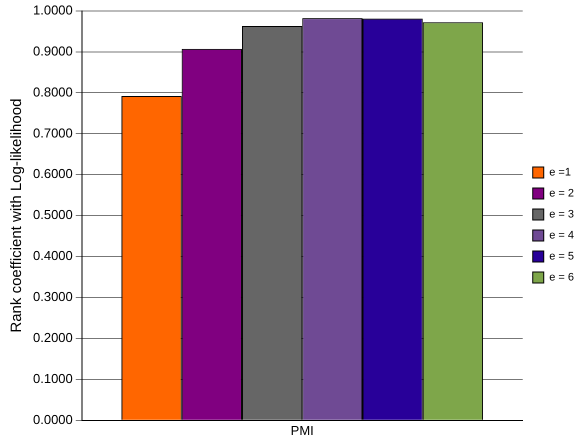  Describe the element at coordinates (52, 214) in the screenshot. I see `y-tick-label: 0.5000` at that location.